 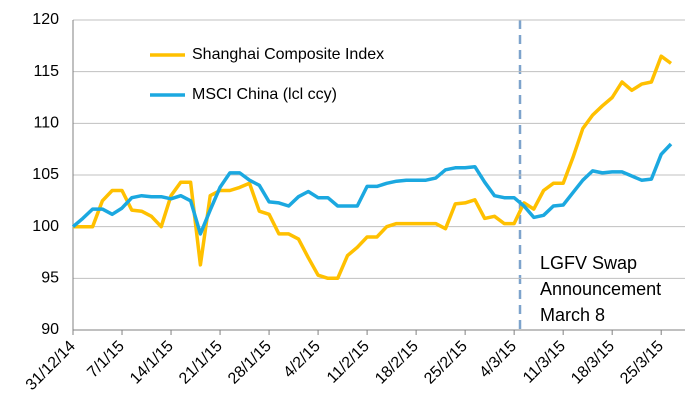 What do you see at coordinates (45, 19) in the screenshot?
I see `y-tick-label: 120` at bounding box center [45, 19].